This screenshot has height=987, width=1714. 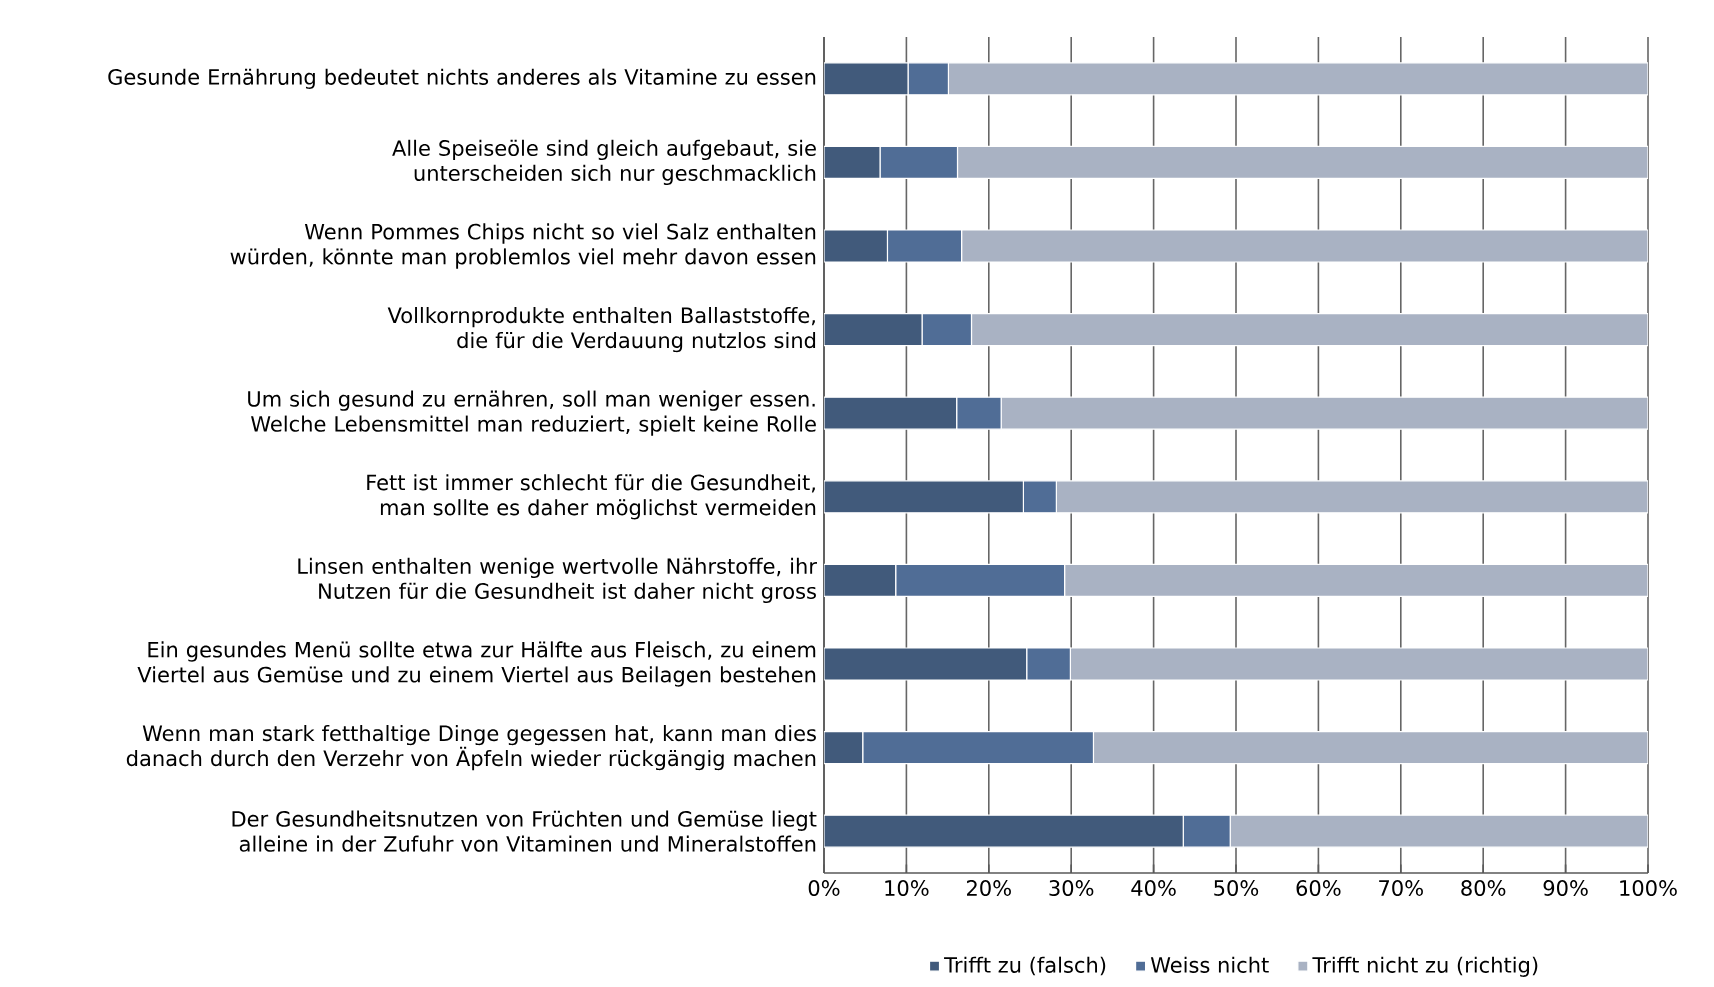 I want to click on x-tick-label: 70%, so click(x=1401, y=888).